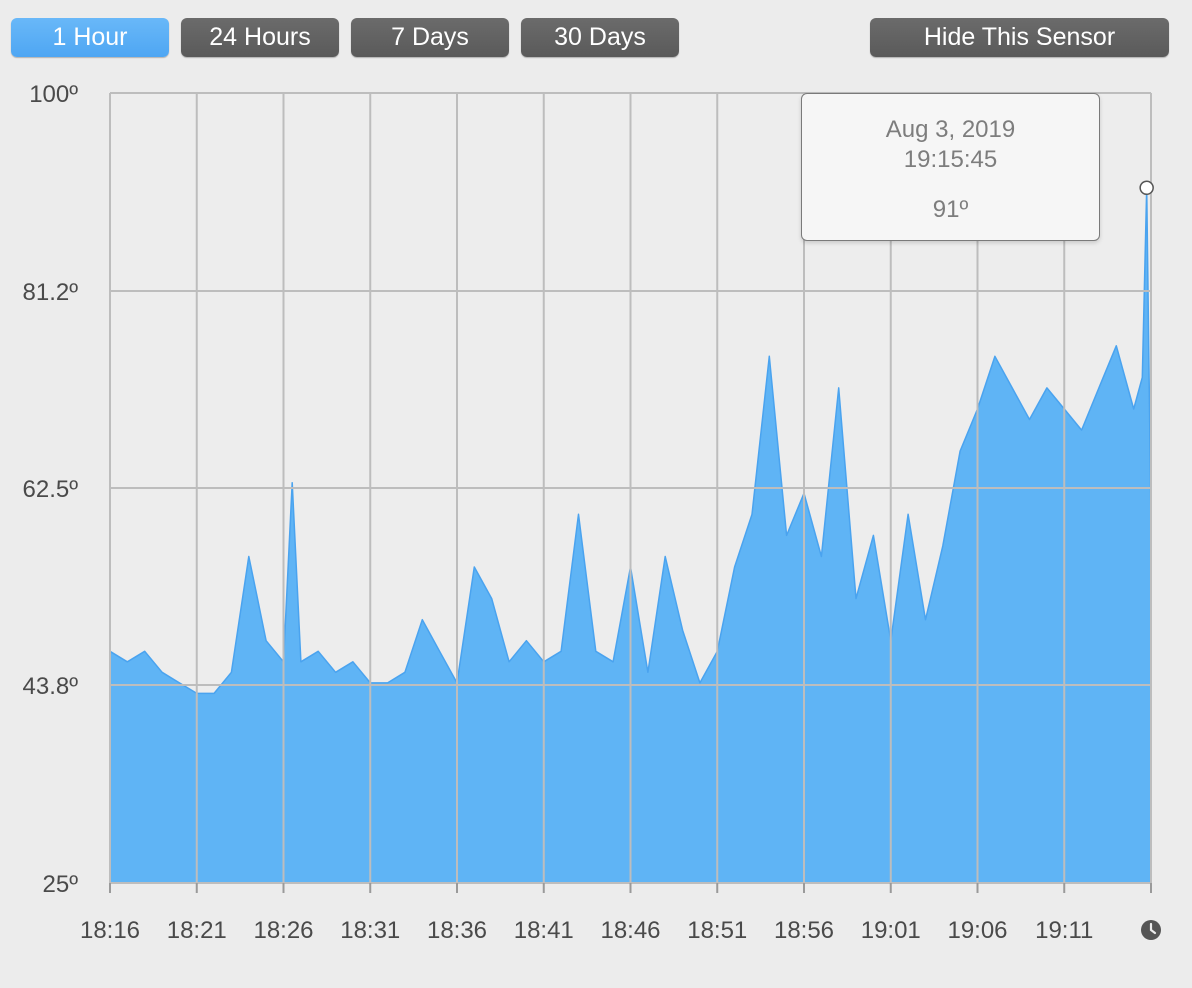  I want to click on x-tick-label: 18:36, so click(457, 930).